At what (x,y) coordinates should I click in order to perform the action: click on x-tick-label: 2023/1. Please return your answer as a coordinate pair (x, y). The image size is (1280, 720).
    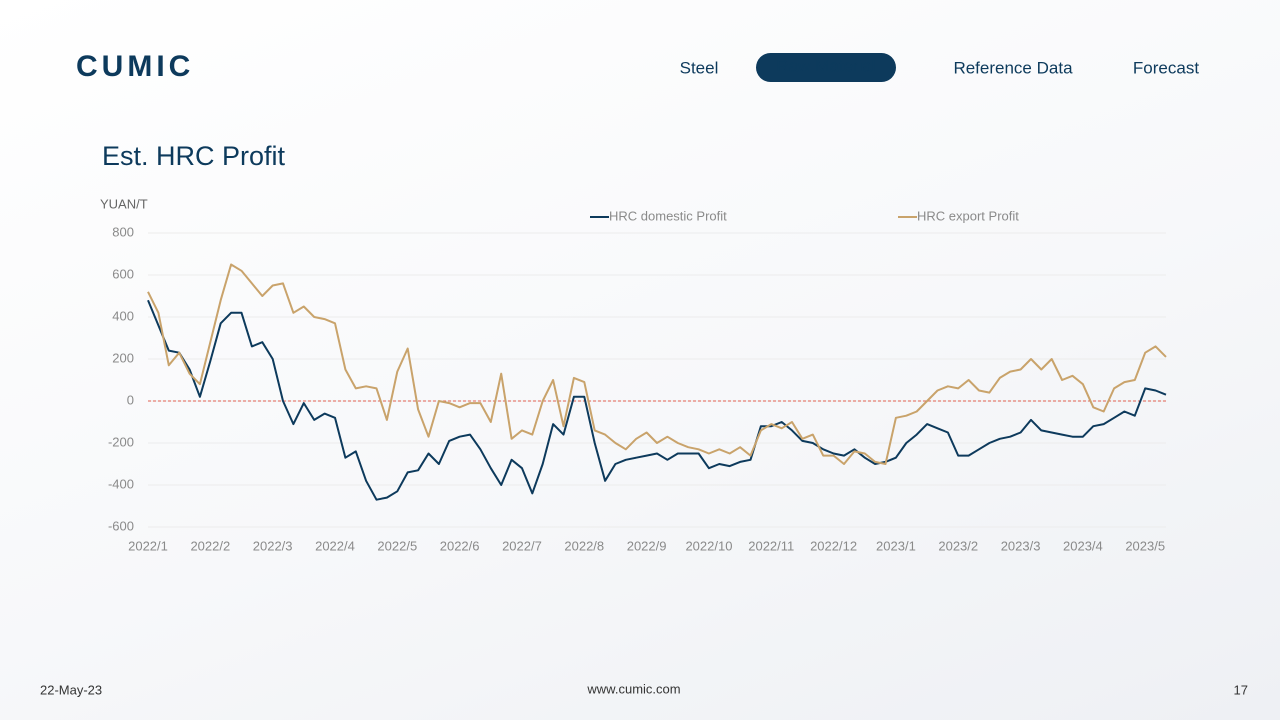
    Looking at the image, I should click on (896, 545).